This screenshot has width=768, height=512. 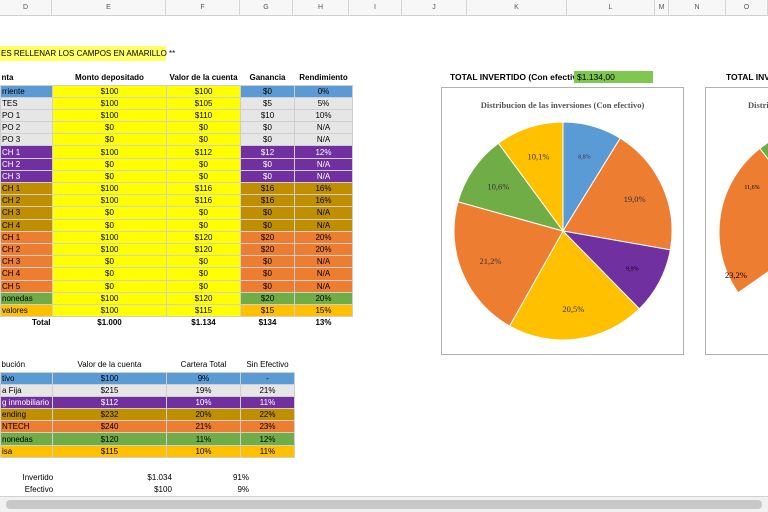 What do you see at coordinates (163, 489) in the screenshot?
I see `summary-valor: $100` at bounding box center [163, 489].